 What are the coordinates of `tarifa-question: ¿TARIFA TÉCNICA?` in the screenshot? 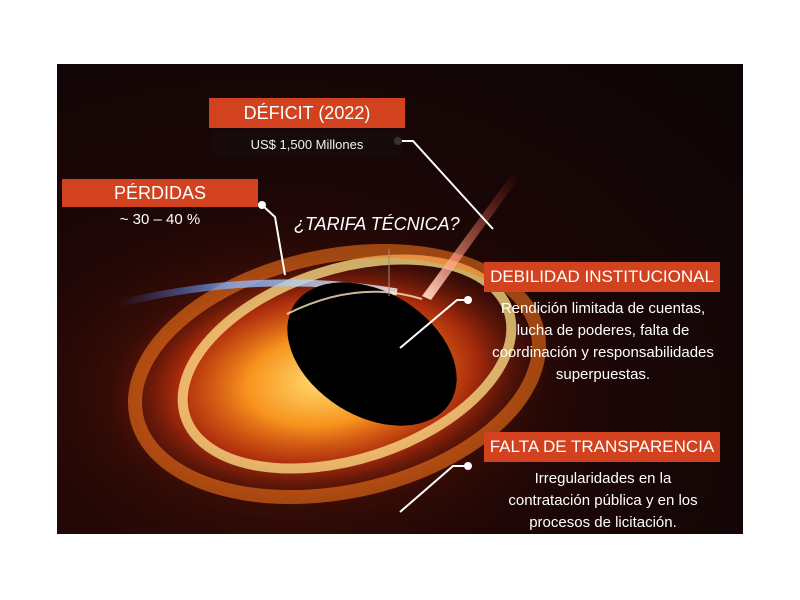 It's located at (377, 224).